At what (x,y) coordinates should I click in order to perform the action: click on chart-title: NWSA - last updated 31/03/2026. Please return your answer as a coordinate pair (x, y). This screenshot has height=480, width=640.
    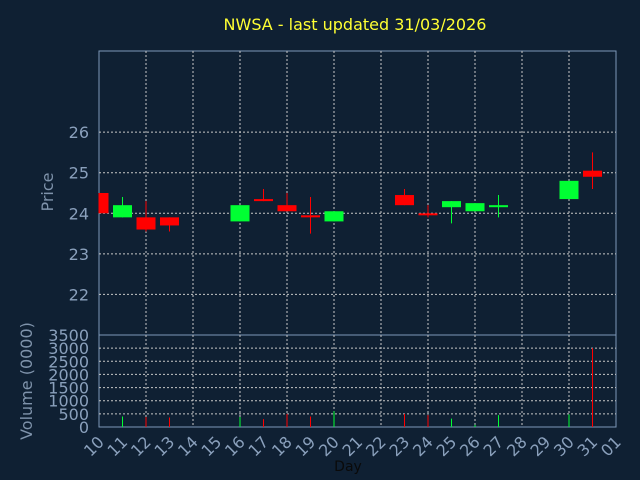
    Looking at the image, I should click on (355, 24).